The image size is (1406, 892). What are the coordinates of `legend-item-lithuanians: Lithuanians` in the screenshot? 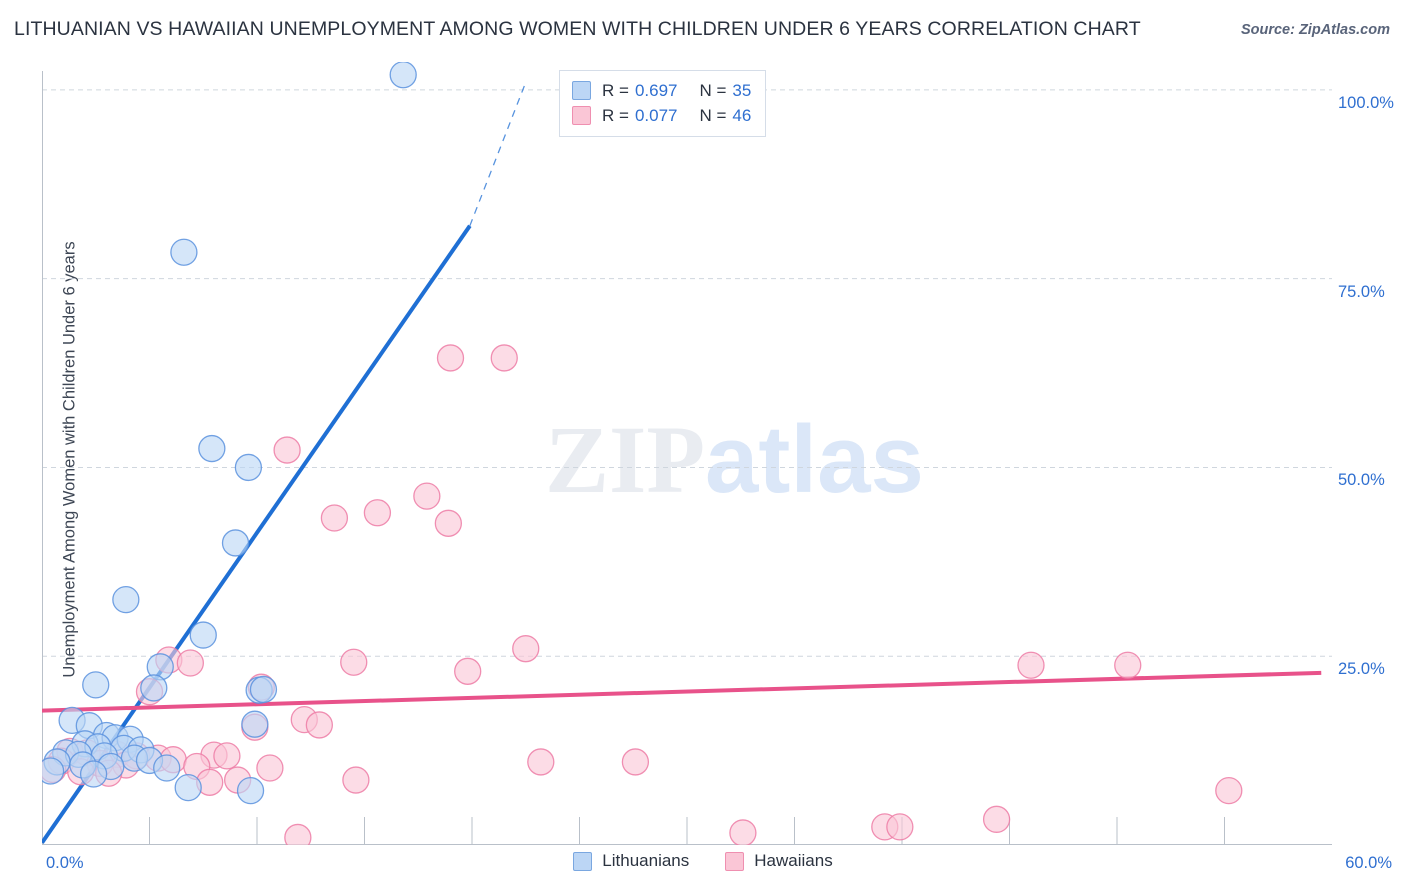 It's located at (631, 861).